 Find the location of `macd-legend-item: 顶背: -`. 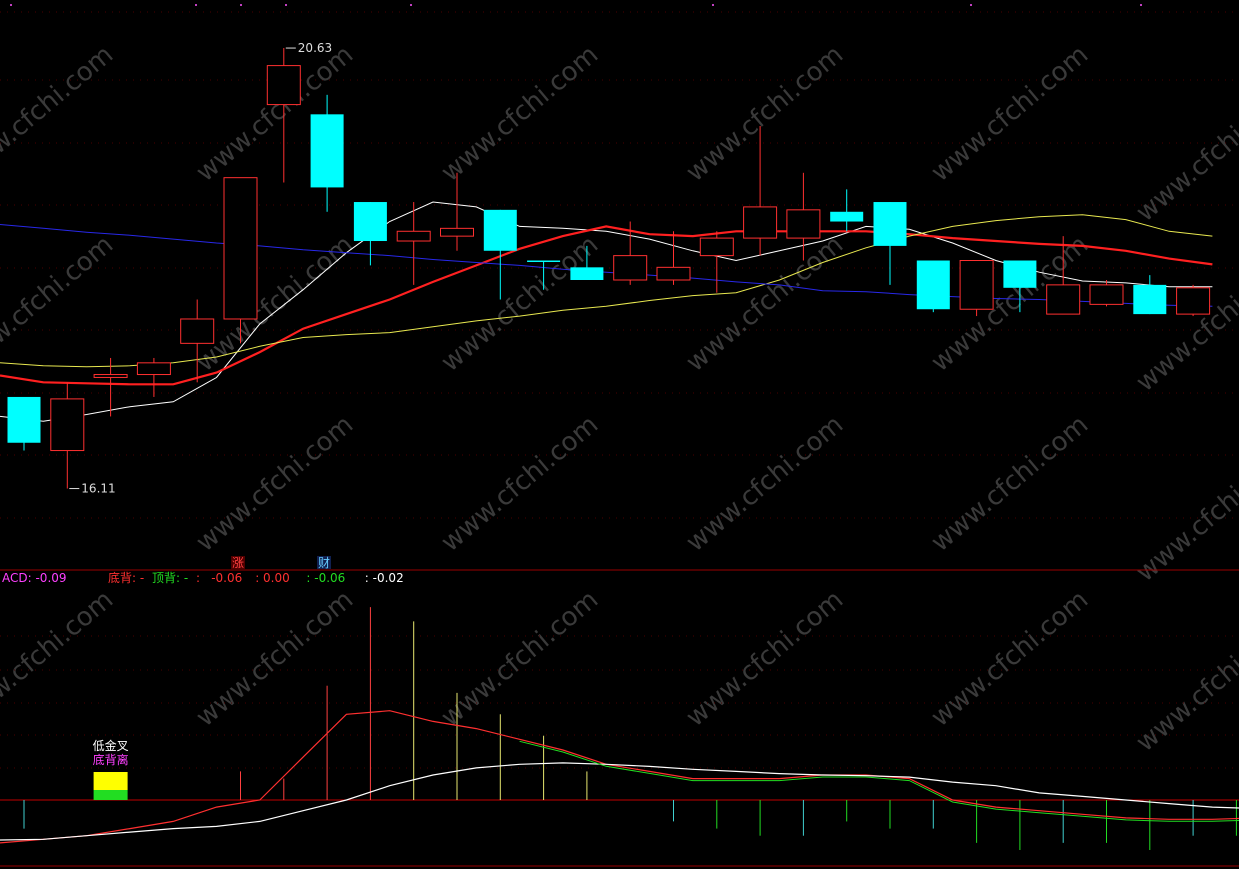

macd-legend-item: 顶背: - is located at coordinates (170, 578).